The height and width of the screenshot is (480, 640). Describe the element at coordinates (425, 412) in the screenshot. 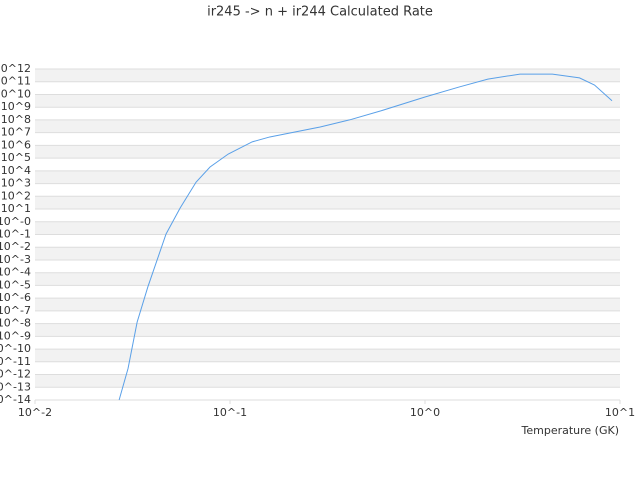

I see `x-tick-label: 10^0` at that location.